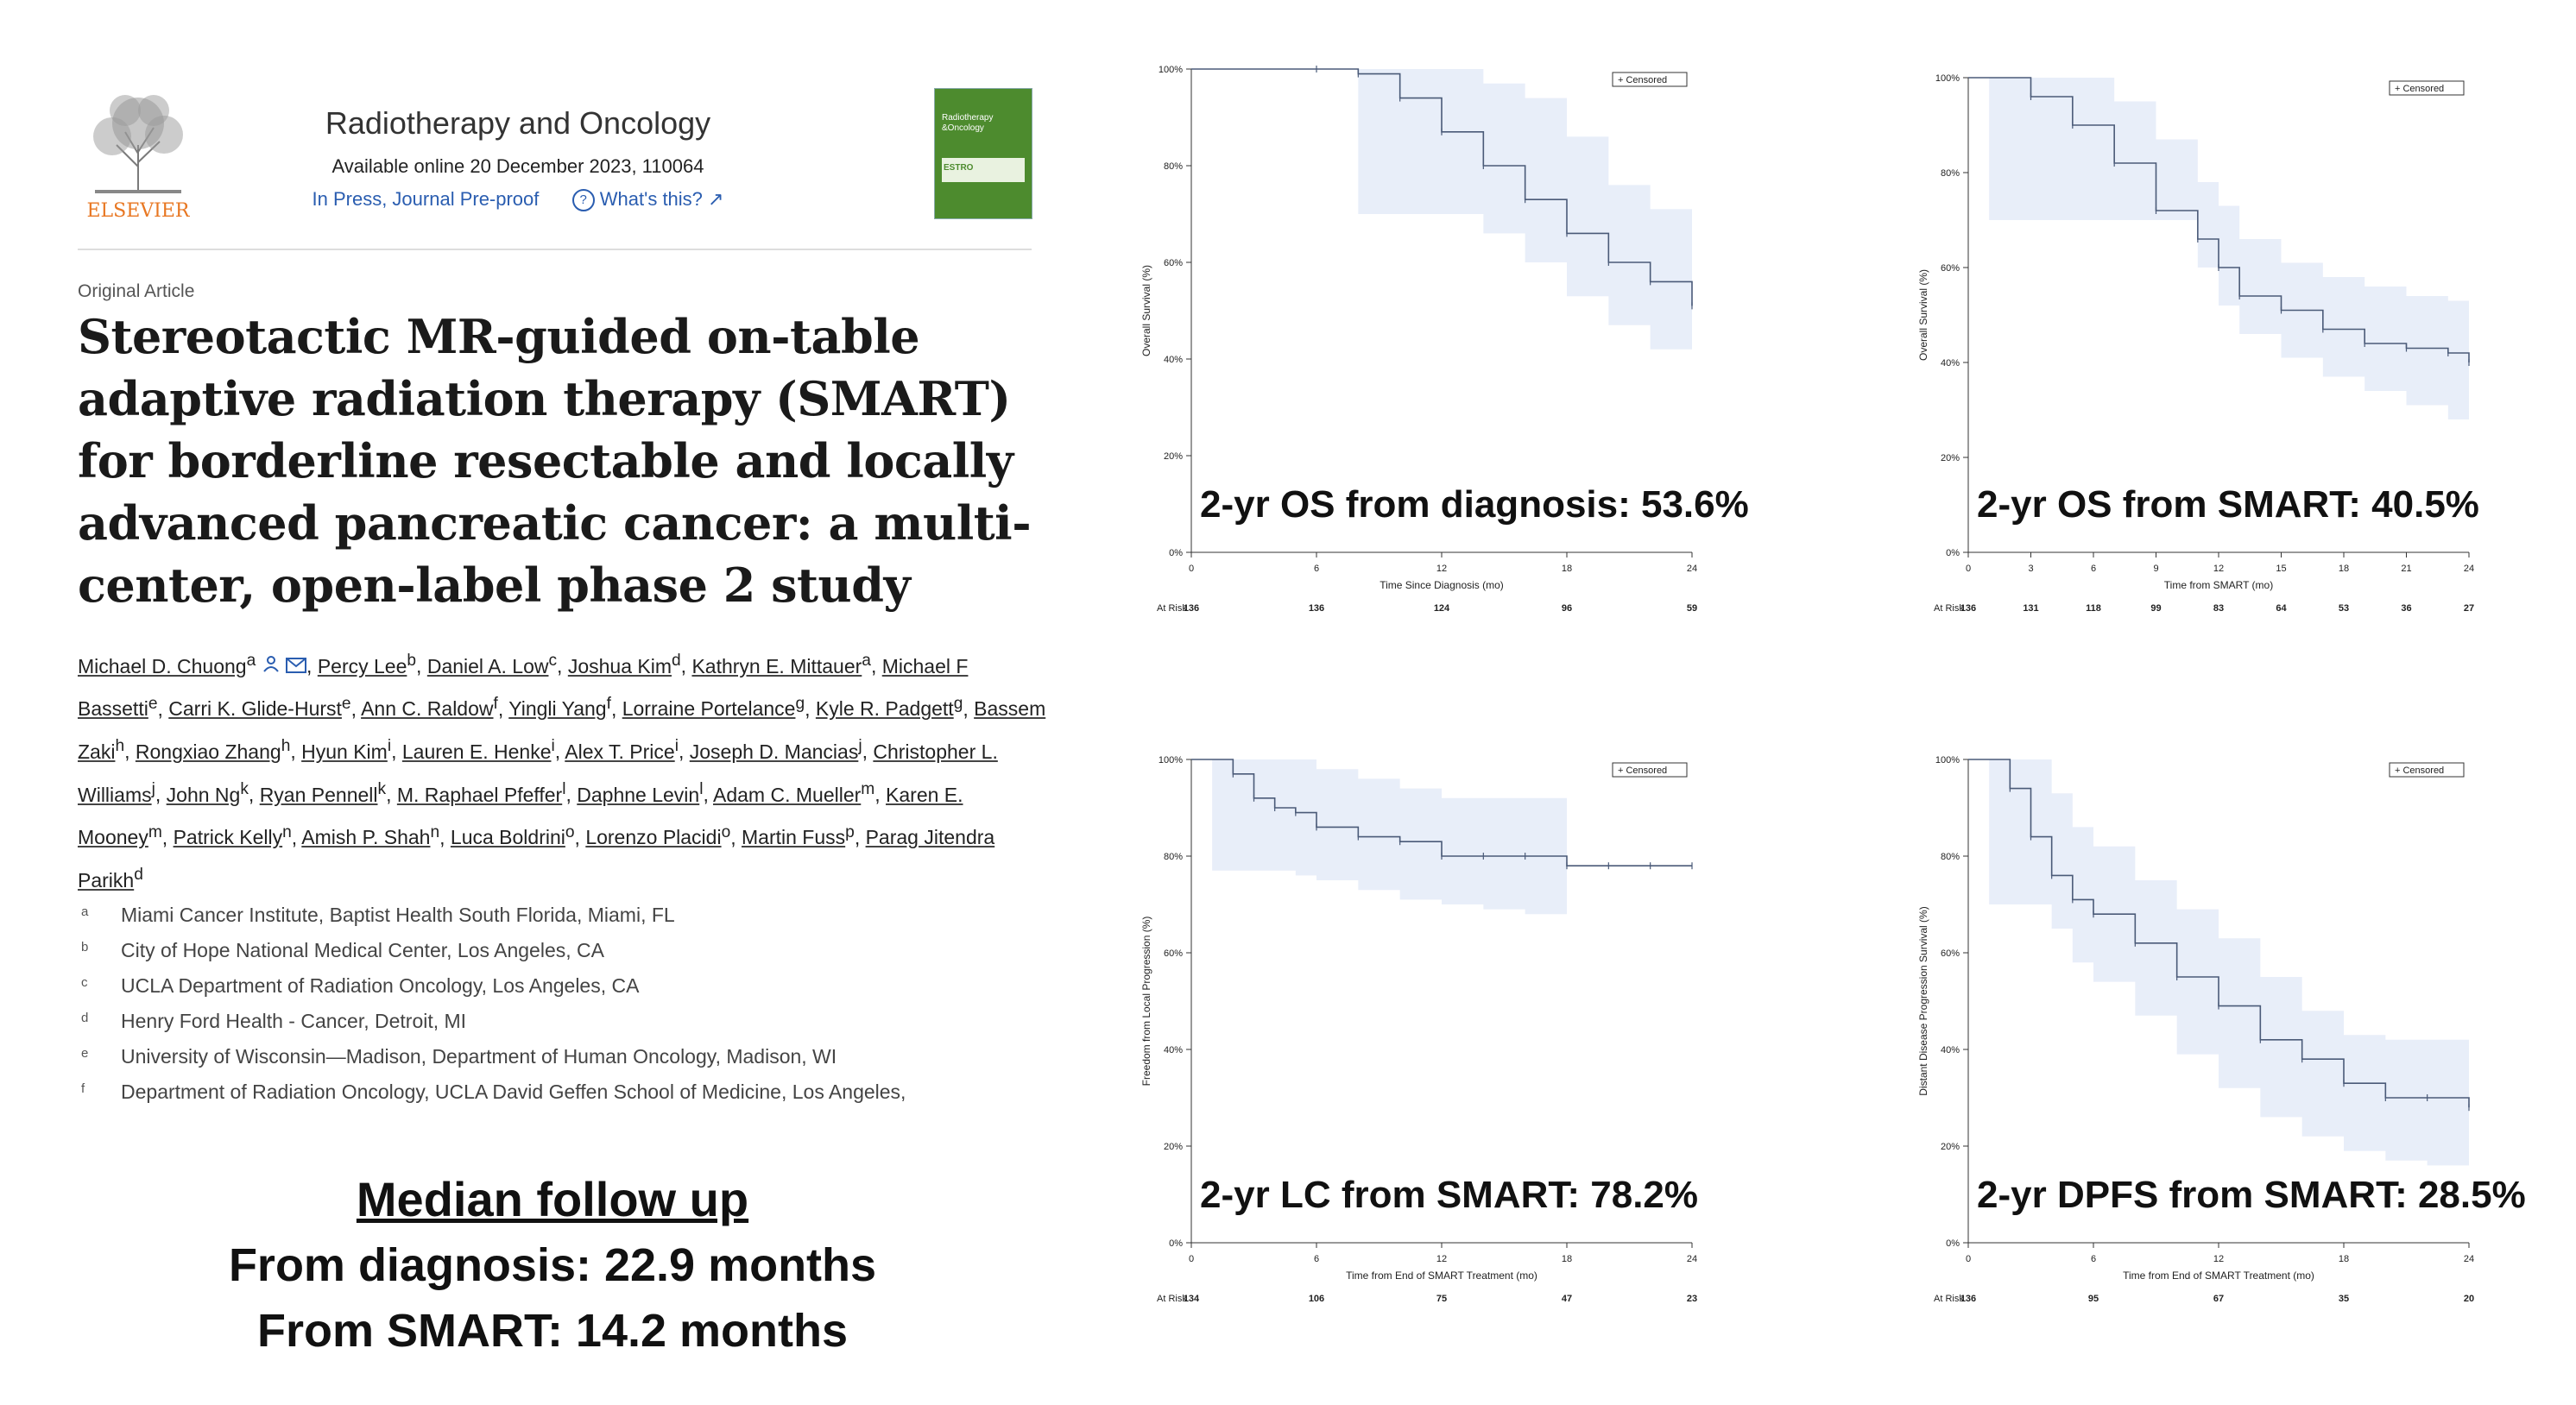 This screenshot has height=1405, width=2576. Describe the element at coordinates (1173, 360) in the screenshot. I see `y-tick-label: 40%` at that location.